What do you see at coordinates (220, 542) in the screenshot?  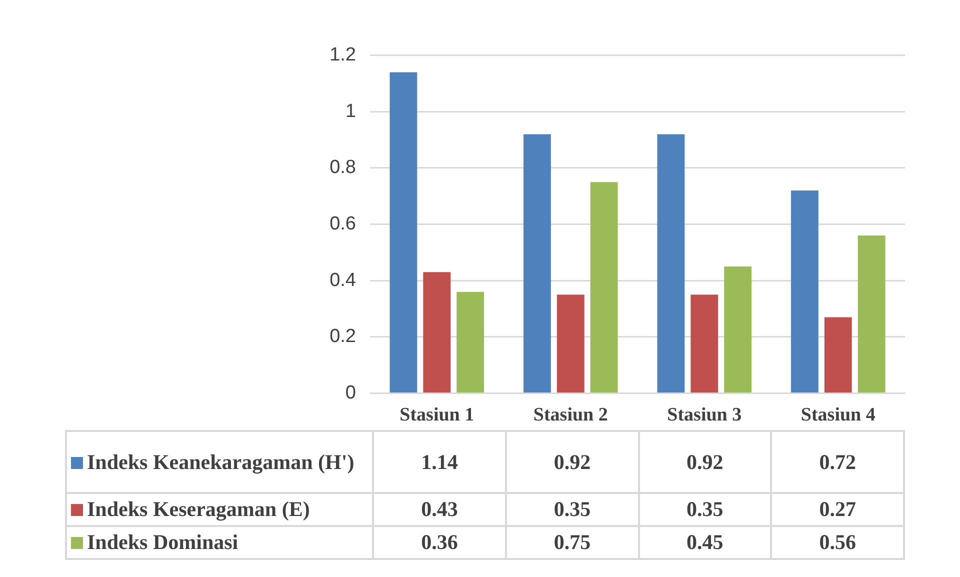 I see `legend-label: Indeks Dominasi` at bounding box center [220, 542].